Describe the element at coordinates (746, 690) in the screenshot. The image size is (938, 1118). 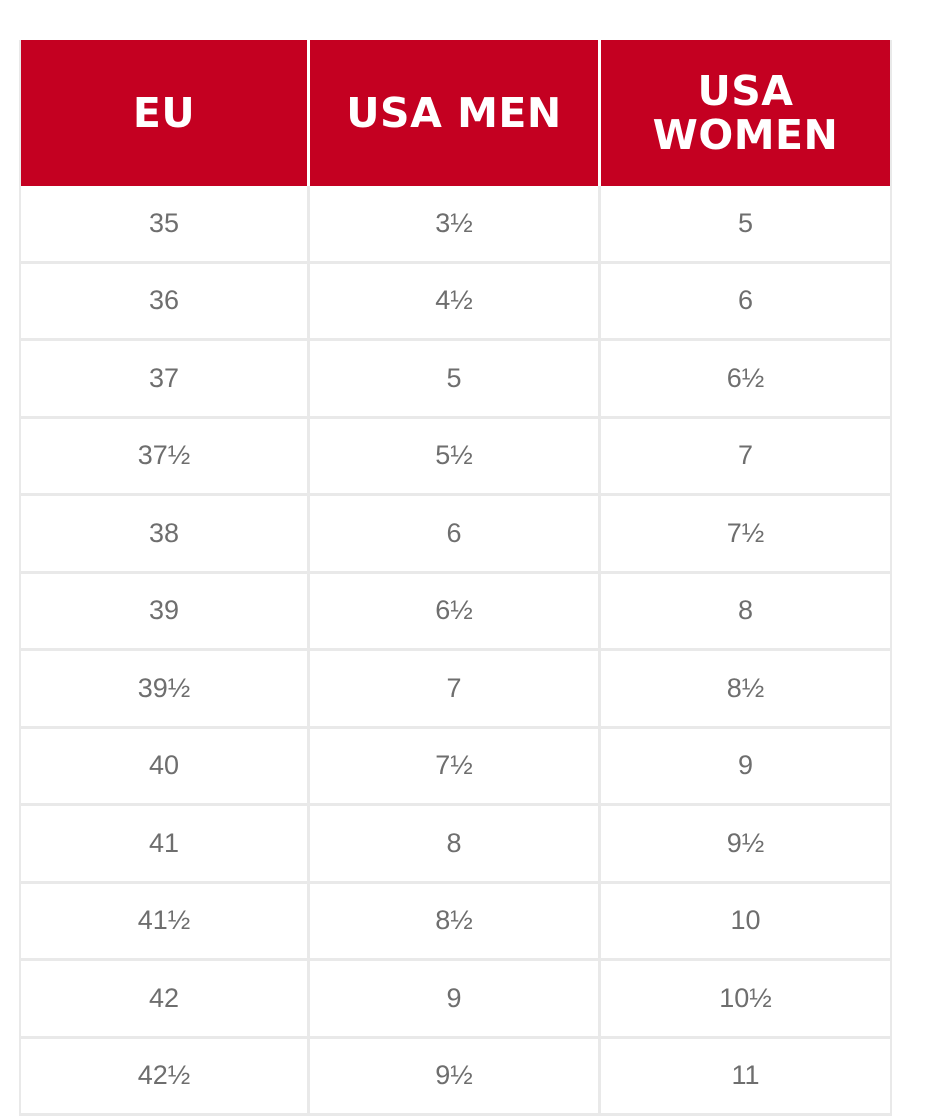
I see `usa-women-cell: 8½` at that location.